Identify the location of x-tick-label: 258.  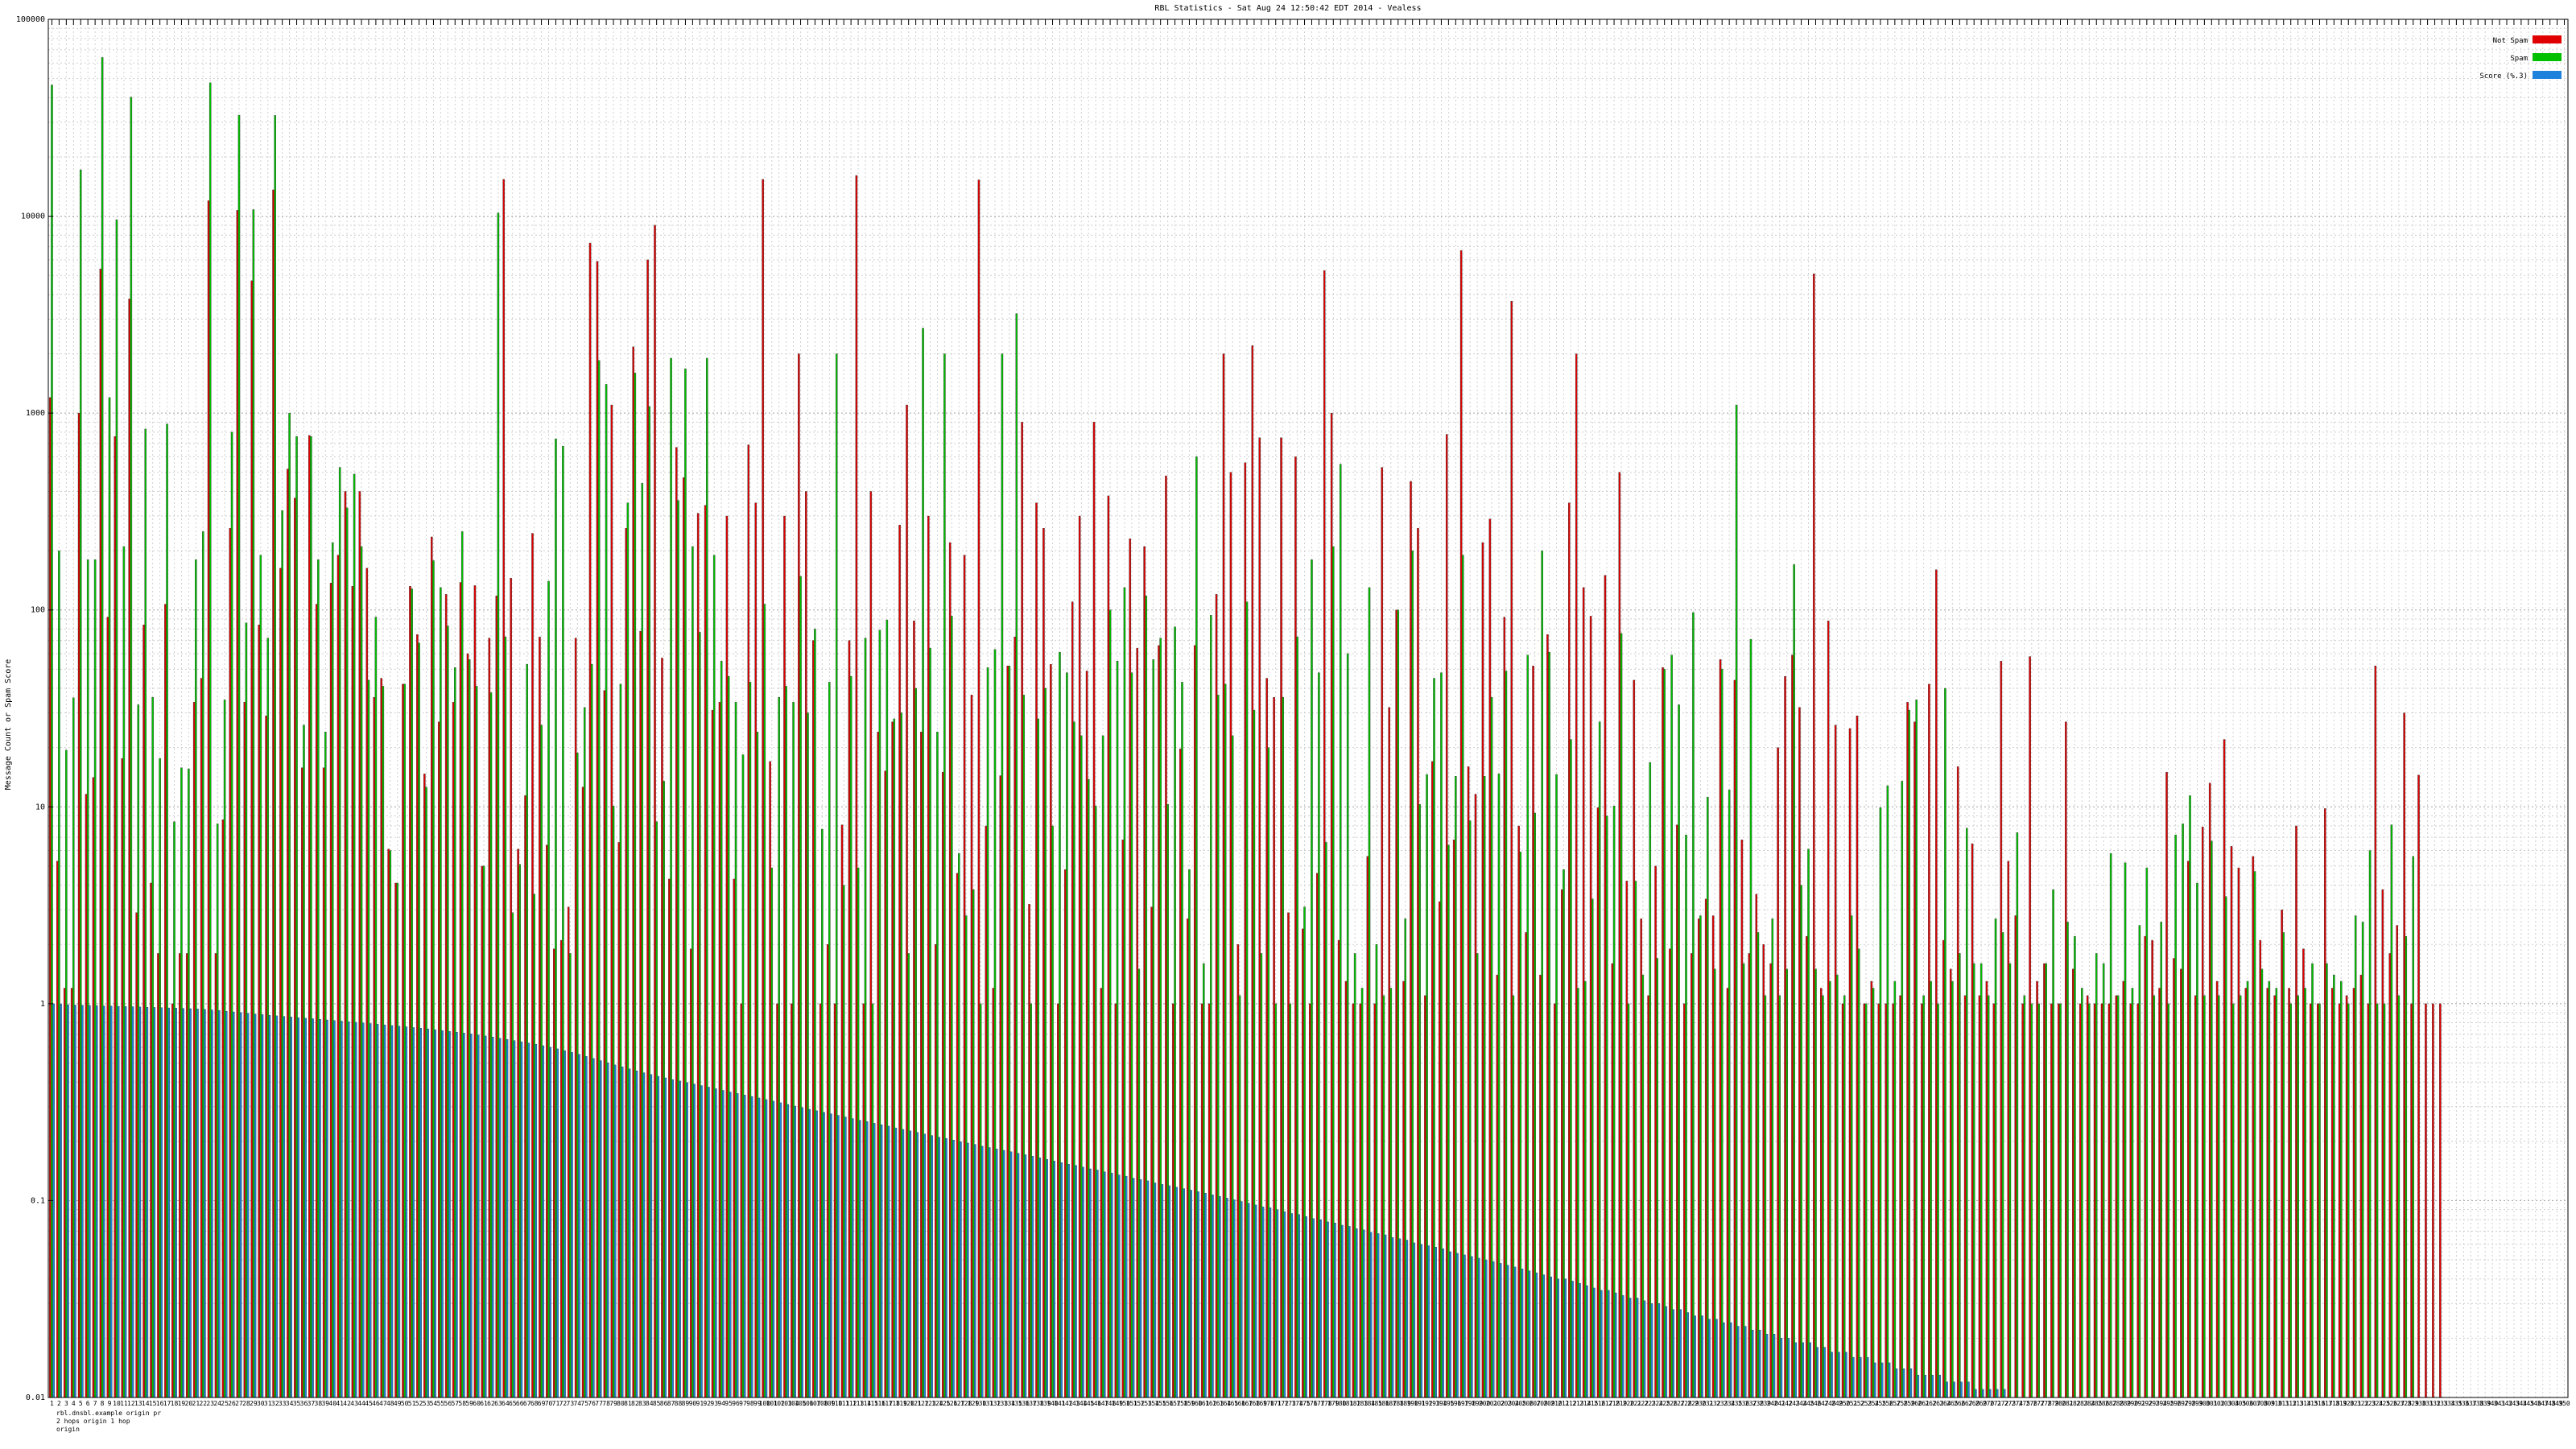
(1903, 1403).